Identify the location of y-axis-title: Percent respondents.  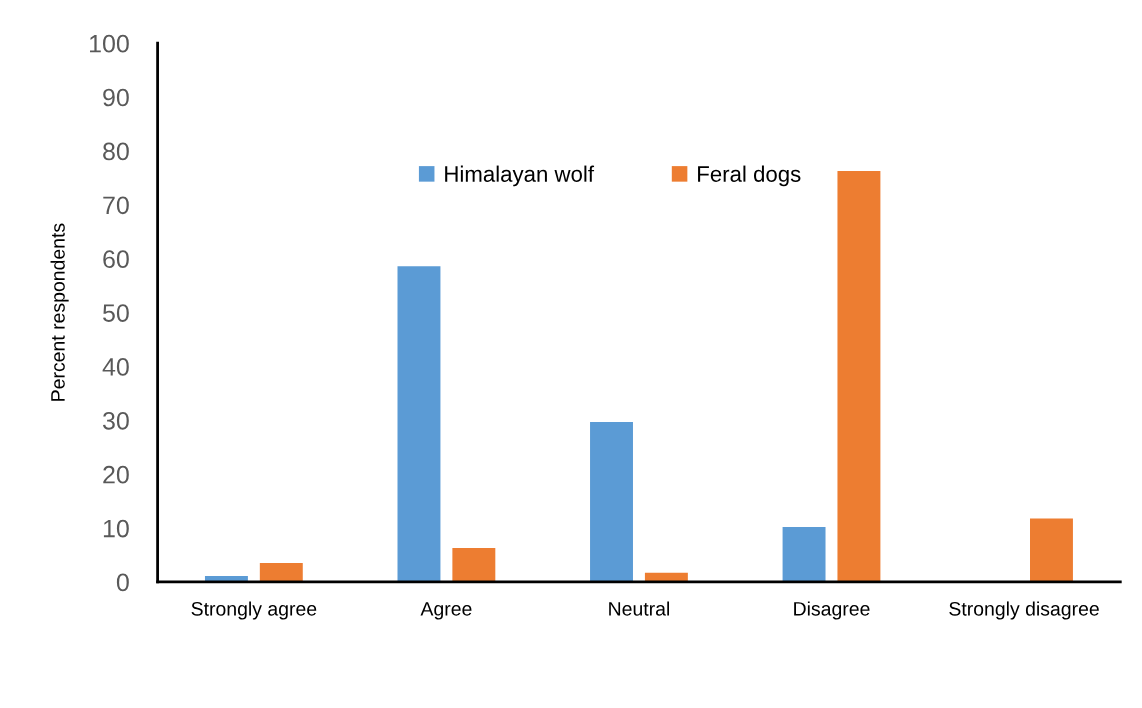
(59, 312).